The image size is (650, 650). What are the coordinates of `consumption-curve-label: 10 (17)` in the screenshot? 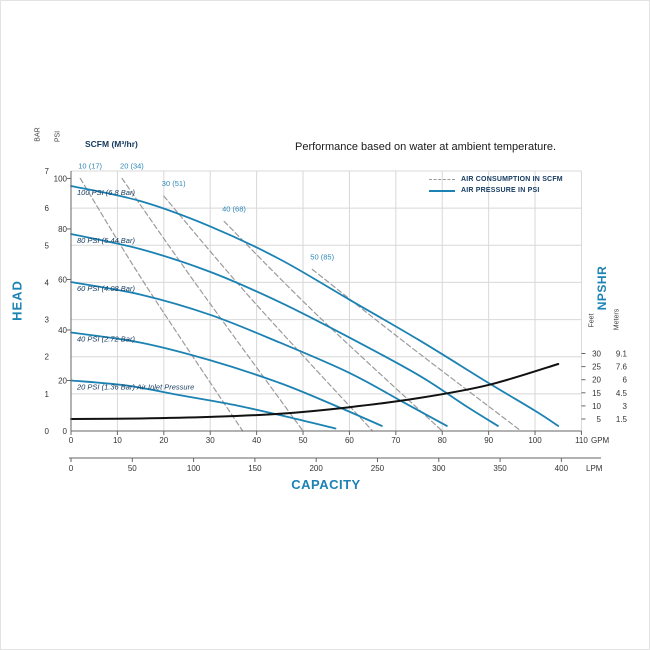 It's located at (90, 165).